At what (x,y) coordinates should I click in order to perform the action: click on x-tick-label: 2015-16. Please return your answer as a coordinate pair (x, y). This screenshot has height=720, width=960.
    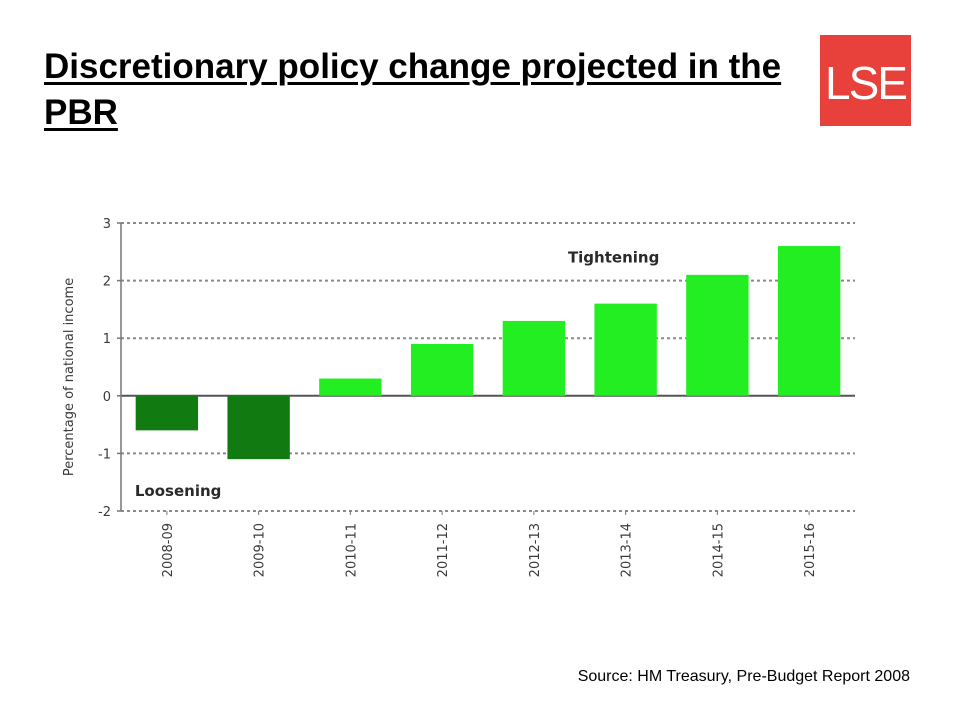
    Looking at the image, I should click on (810, 550).